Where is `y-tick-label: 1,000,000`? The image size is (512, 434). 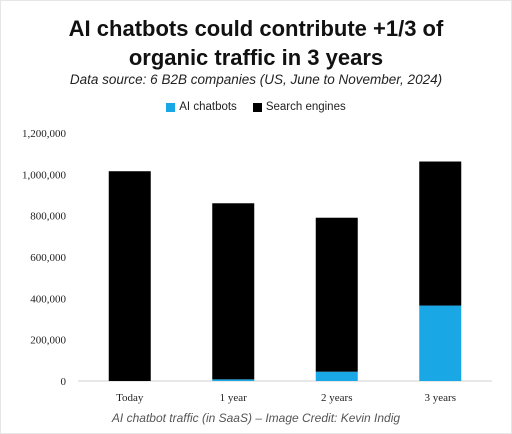 y-tick-label: 1,000,000 is located at coordinates (44, 175).